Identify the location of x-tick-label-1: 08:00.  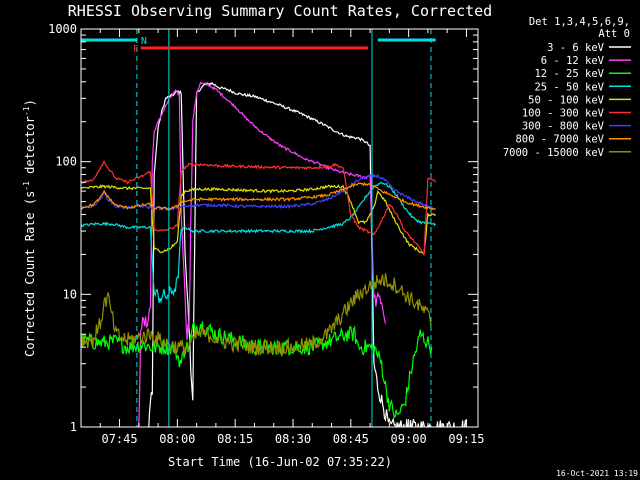
(177, 439).